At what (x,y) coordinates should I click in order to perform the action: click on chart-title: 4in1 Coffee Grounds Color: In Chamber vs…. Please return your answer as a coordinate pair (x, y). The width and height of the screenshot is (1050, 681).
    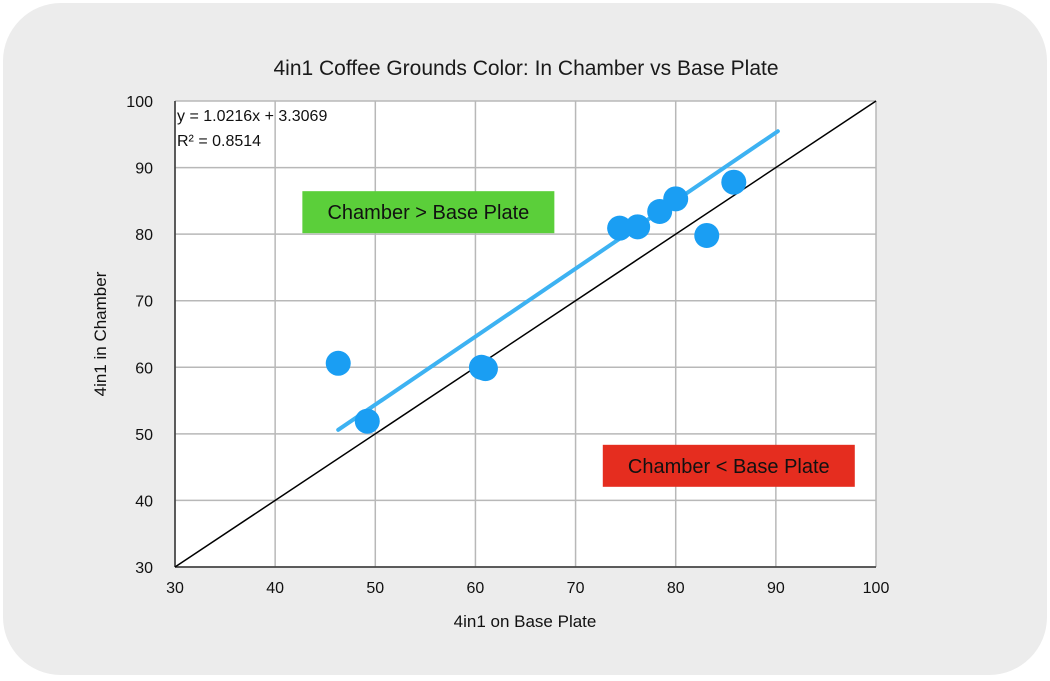
    Looking at the image, I should click on (525, 68).